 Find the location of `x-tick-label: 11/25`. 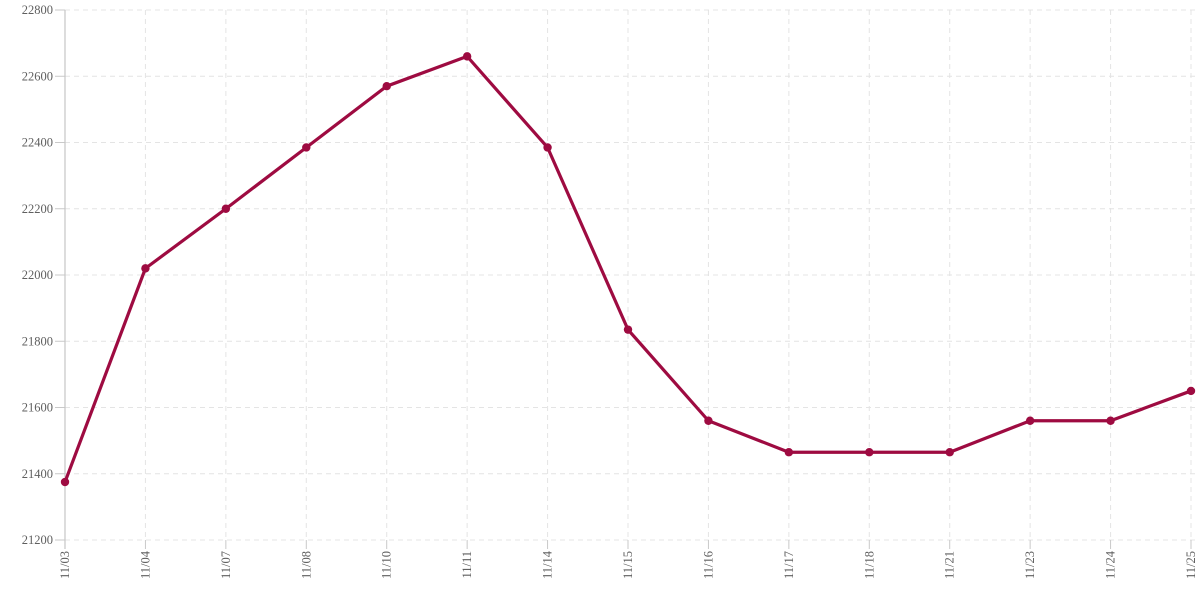

x-tick-label: 11/25 is located at coordinates (1191, 565).